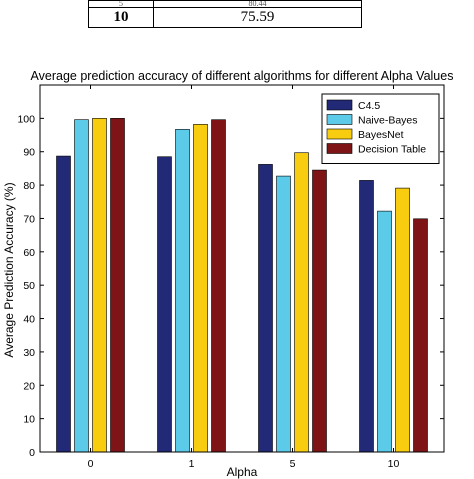 The height and width of the screenshot is (479, 474). I want to click on table-cell-value: 75.59, so click(257, 17).